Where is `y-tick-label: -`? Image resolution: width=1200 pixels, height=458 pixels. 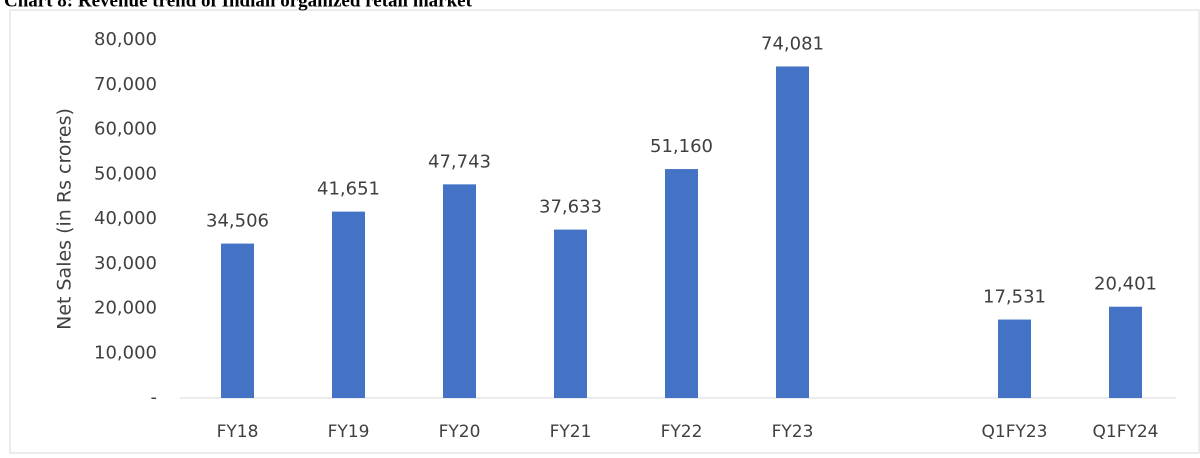 y-tick-label: - is located at coordinates (154, 397).